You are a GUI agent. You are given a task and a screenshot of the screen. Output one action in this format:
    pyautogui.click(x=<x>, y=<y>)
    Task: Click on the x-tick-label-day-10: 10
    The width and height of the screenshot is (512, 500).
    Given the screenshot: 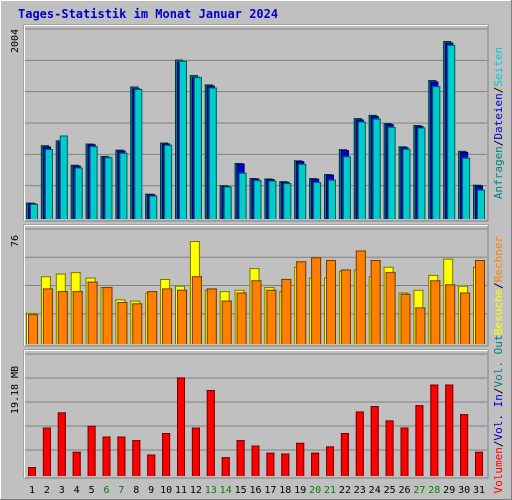 What is the action you would take?
    pyautogui.click(x=166, y=490)
    